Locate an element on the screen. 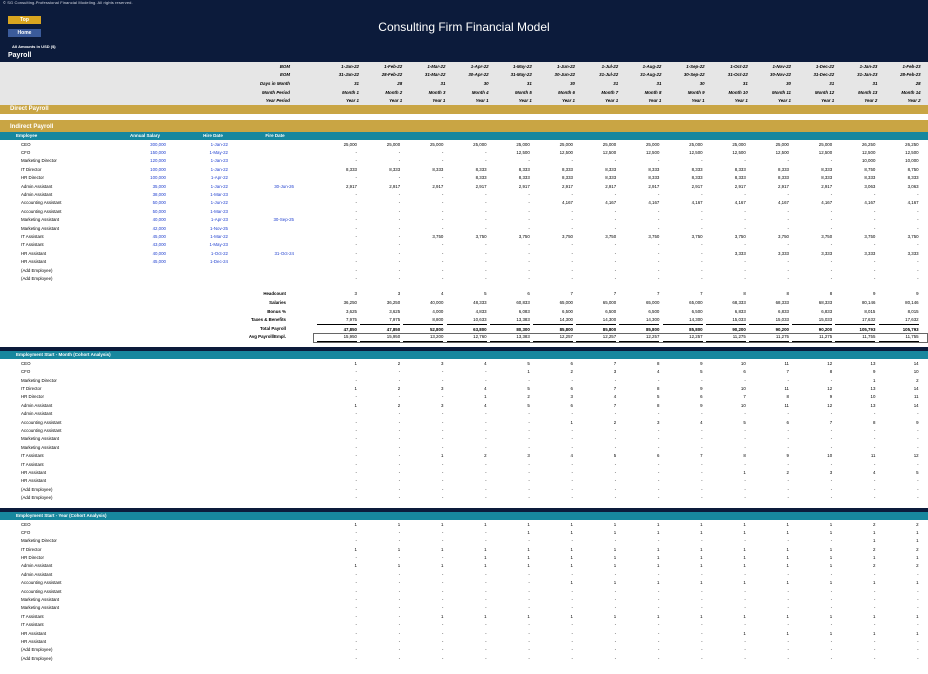 This screenshot has width=928, height=674. value-cell: 3,333 is located at coordinates (870, 253).